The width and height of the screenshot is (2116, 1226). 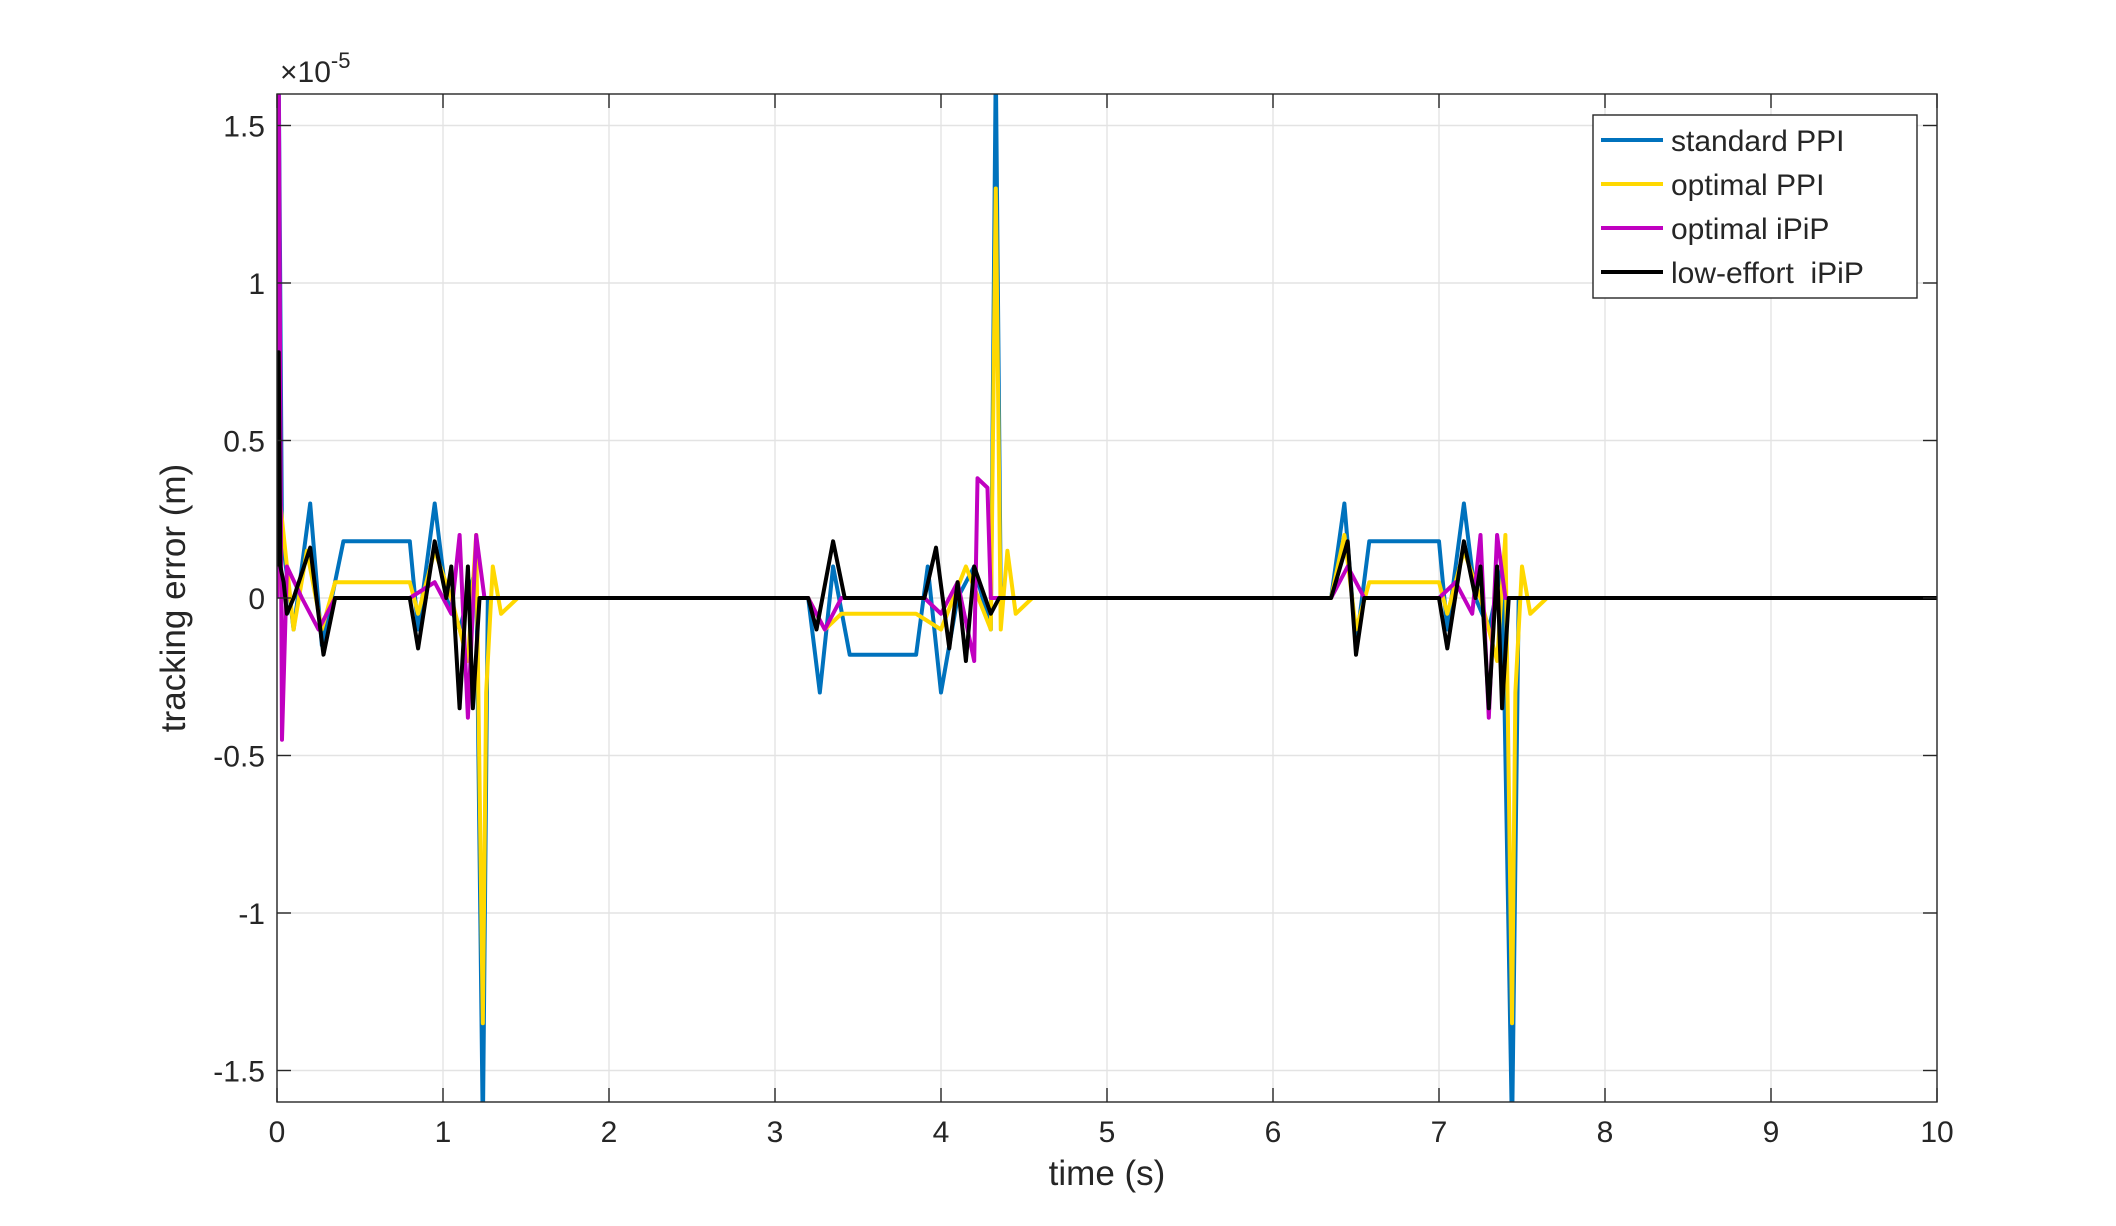 What do you see at coordinates (1771, 1132) in the screenshot?
I see `x-tick-label: 9` at bounding box center [1771, 1132].